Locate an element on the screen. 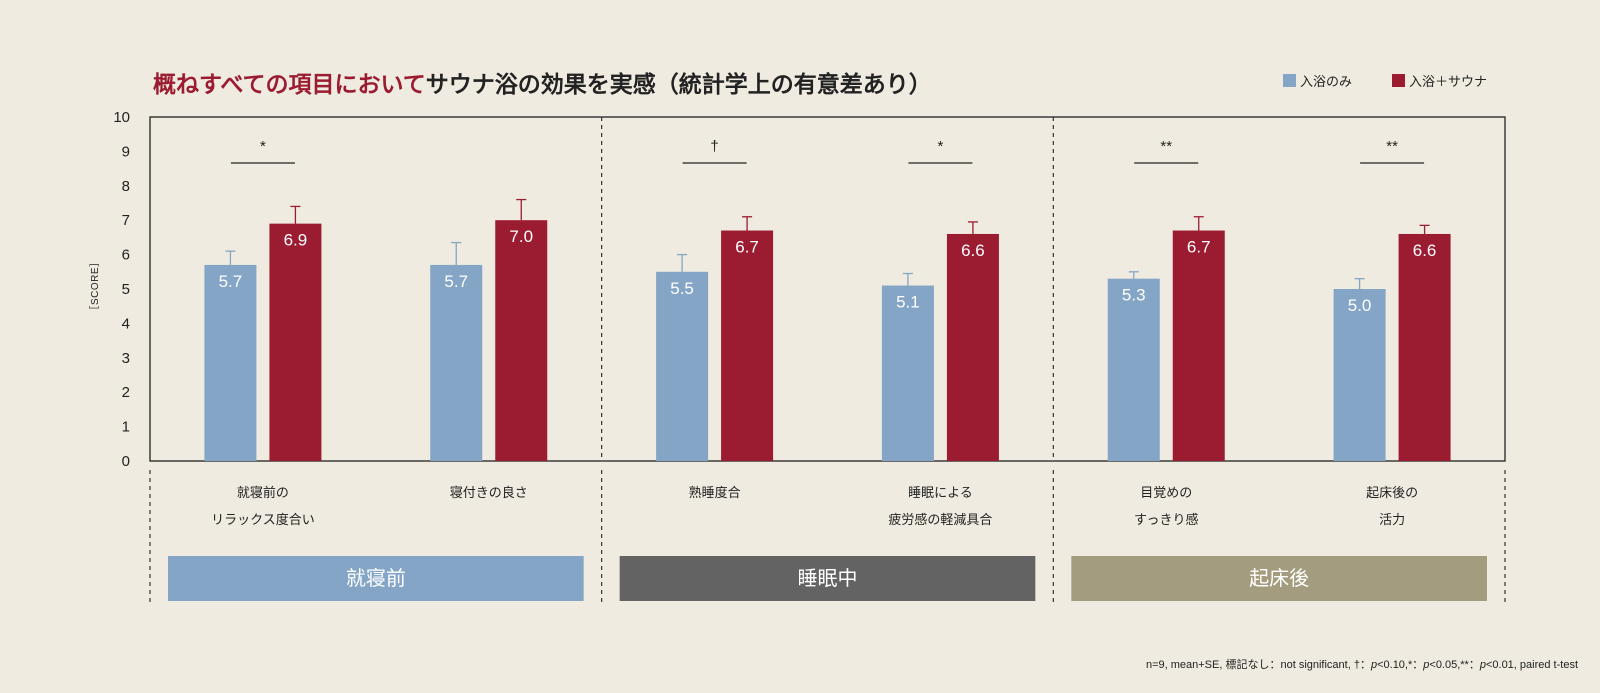 Image resolution: width=1600 pixels, height=693 pixels. phase-label: 睡眠中 is located at coordinates (828, 578).